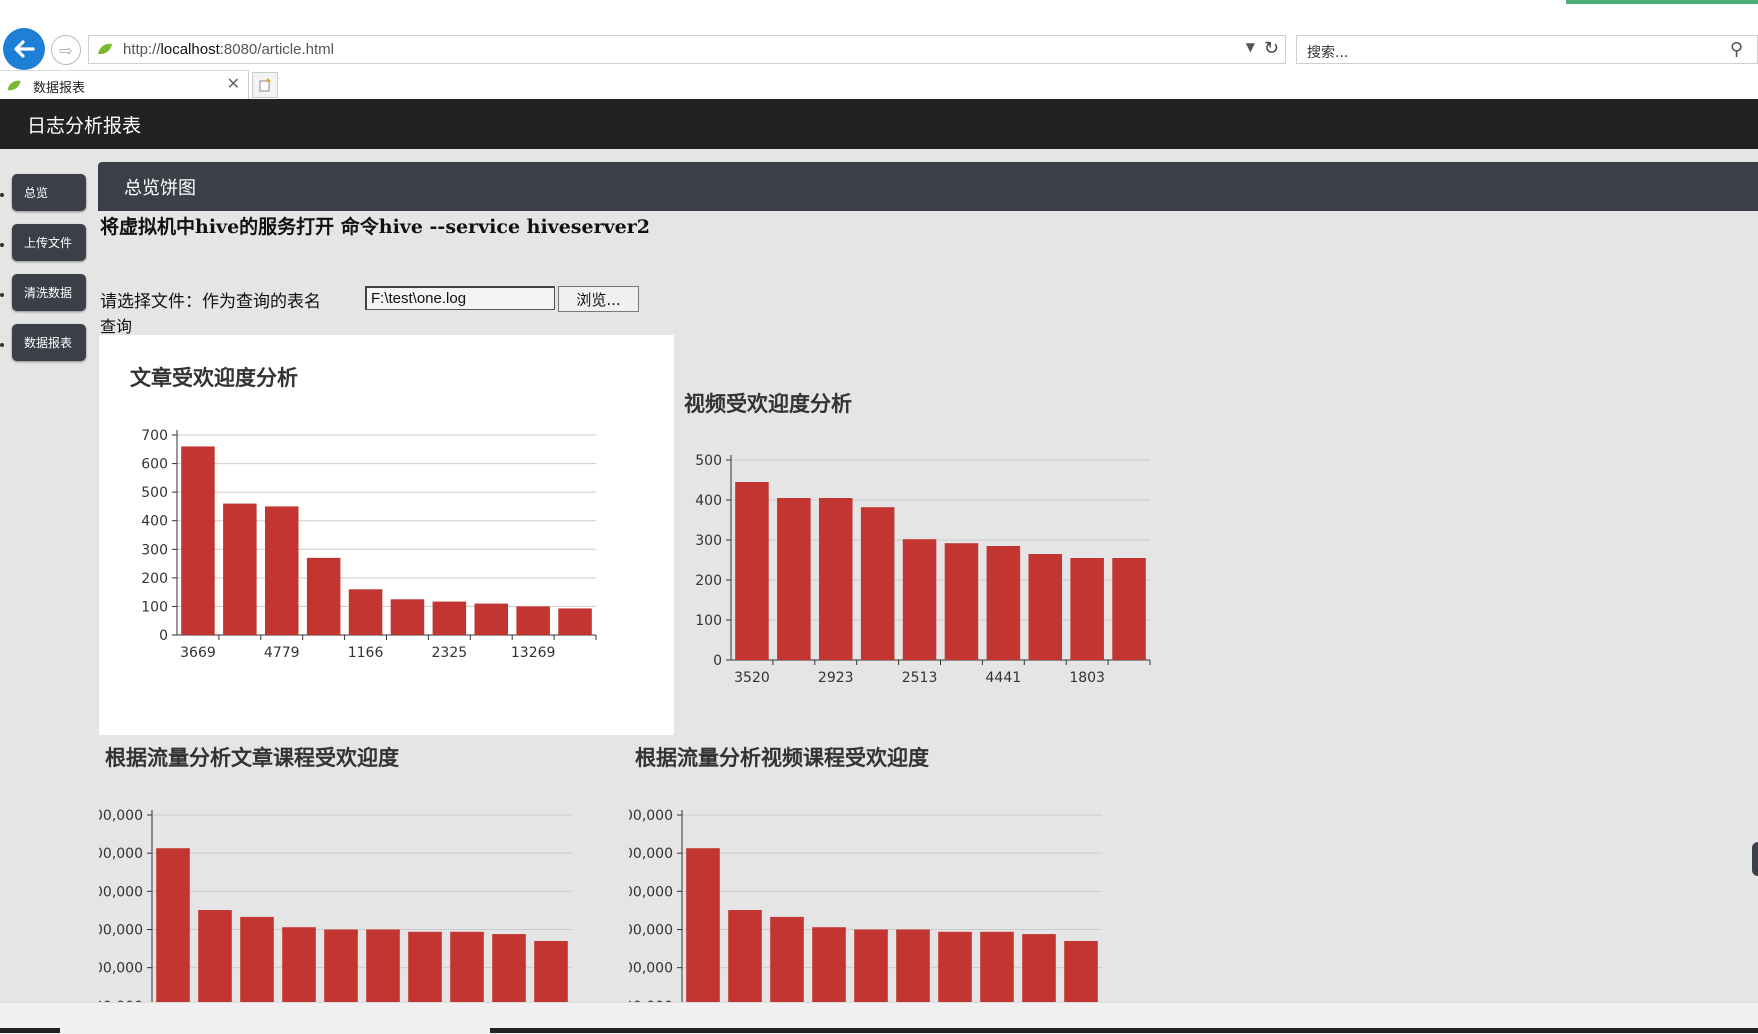 The width and height of the screenshot is (1758, 1034). I want to click on app-header: 日志分析报表, so click(879, 124).